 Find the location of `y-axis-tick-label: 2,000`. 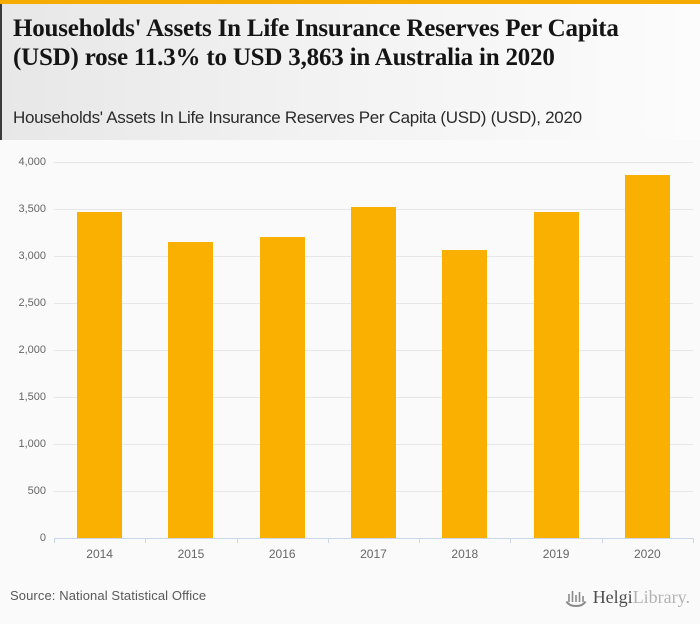

y-axis-tick-label: 2,000 is located at coordinates (32, 349).